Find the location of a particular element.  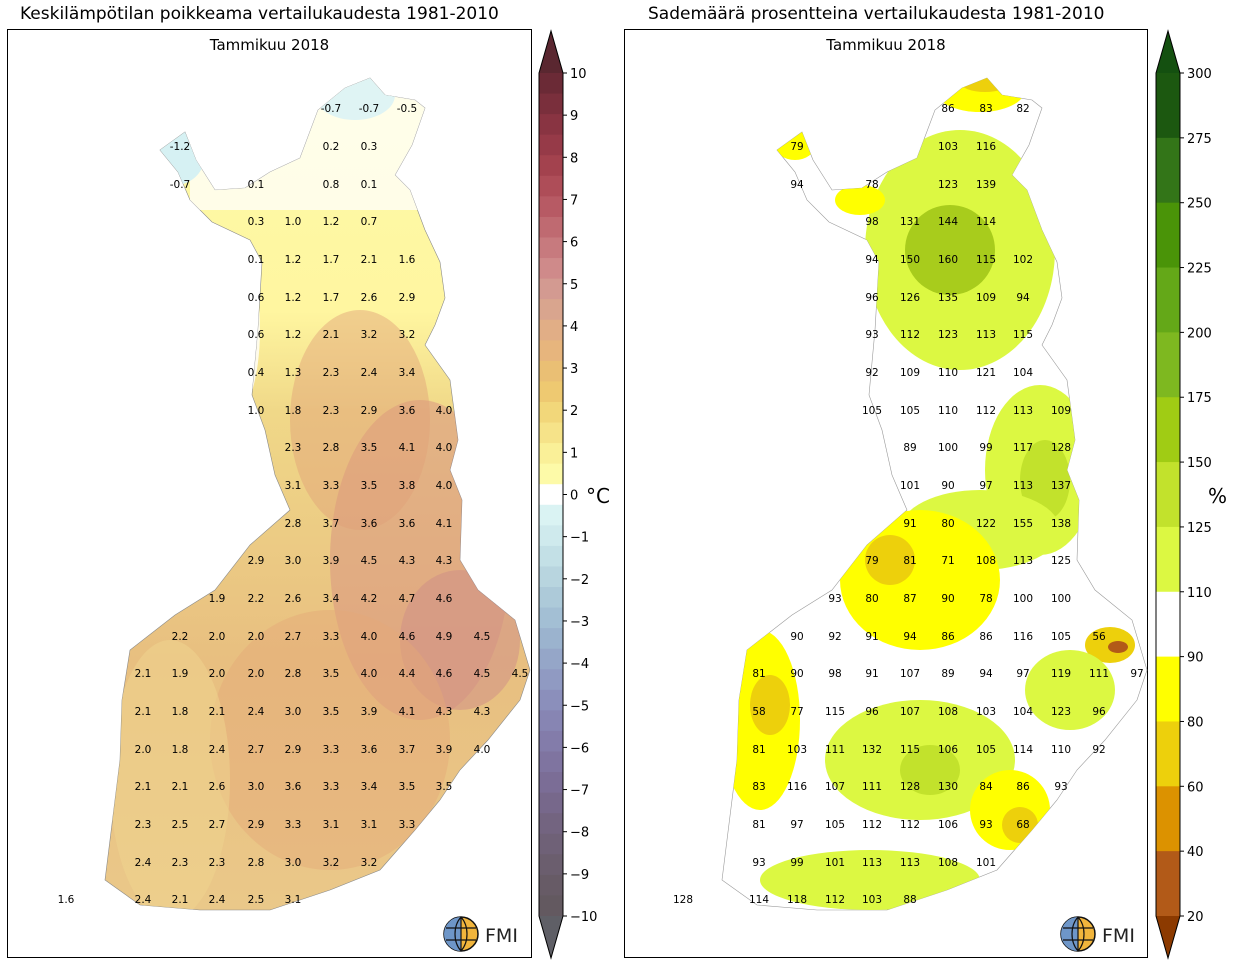

precipitation-value-label: 128 is located at coordinates (683, 900).